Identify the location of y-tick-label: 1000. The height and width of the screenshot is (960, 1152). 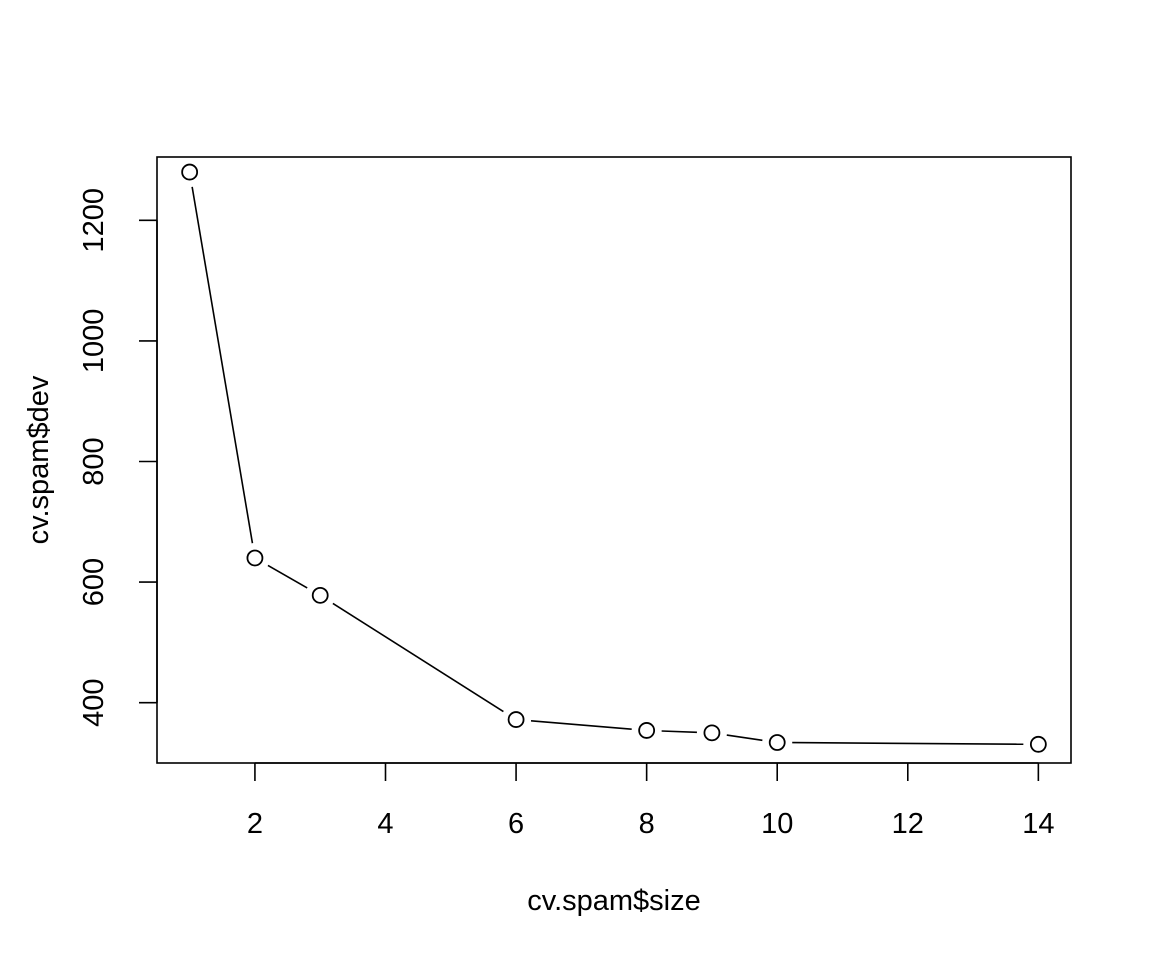
(94, 341).